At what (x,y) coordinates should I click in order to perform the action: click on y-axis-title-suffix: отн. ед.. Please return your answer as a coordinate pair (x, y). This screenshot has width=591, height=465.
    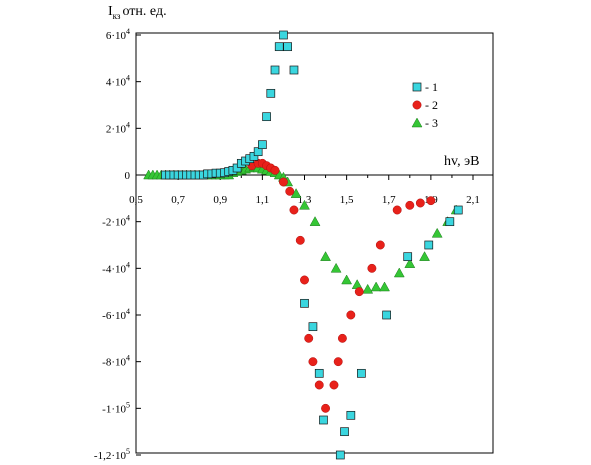
    Looking at the image, I should click on (144, 11).